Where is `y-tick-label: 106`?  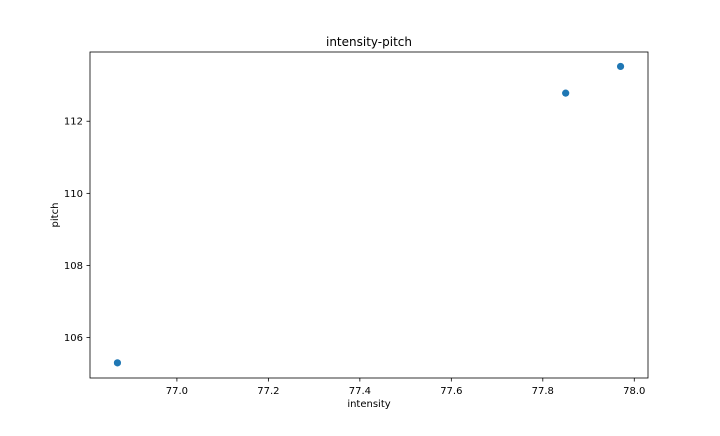 y-tick-label: 106 is located at coordinates (73, 338).